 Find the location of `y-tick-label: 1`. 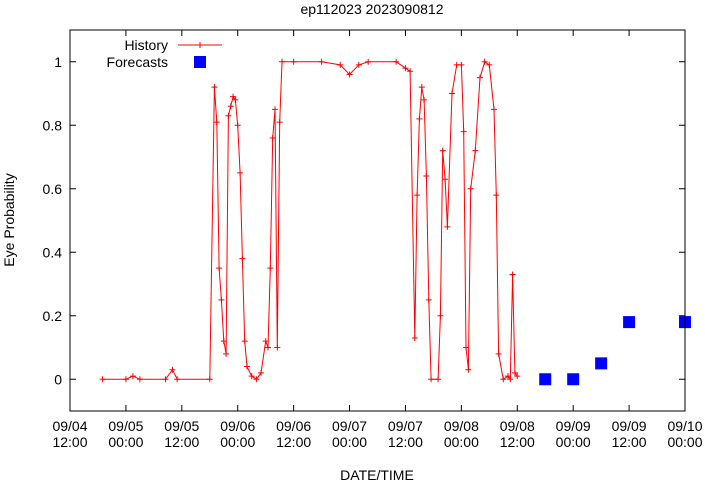

y-tick-label: 1 is located at coordinates (58, 62).